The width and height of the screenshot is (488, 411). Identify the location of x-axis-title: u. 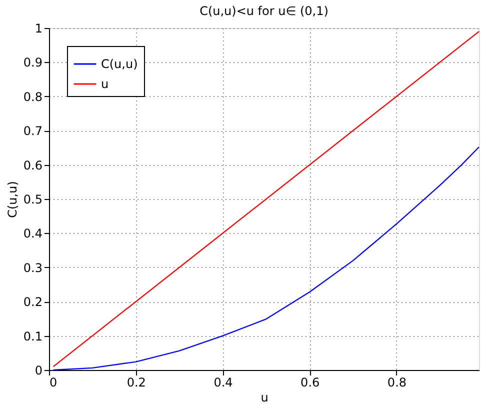
(264, 397).